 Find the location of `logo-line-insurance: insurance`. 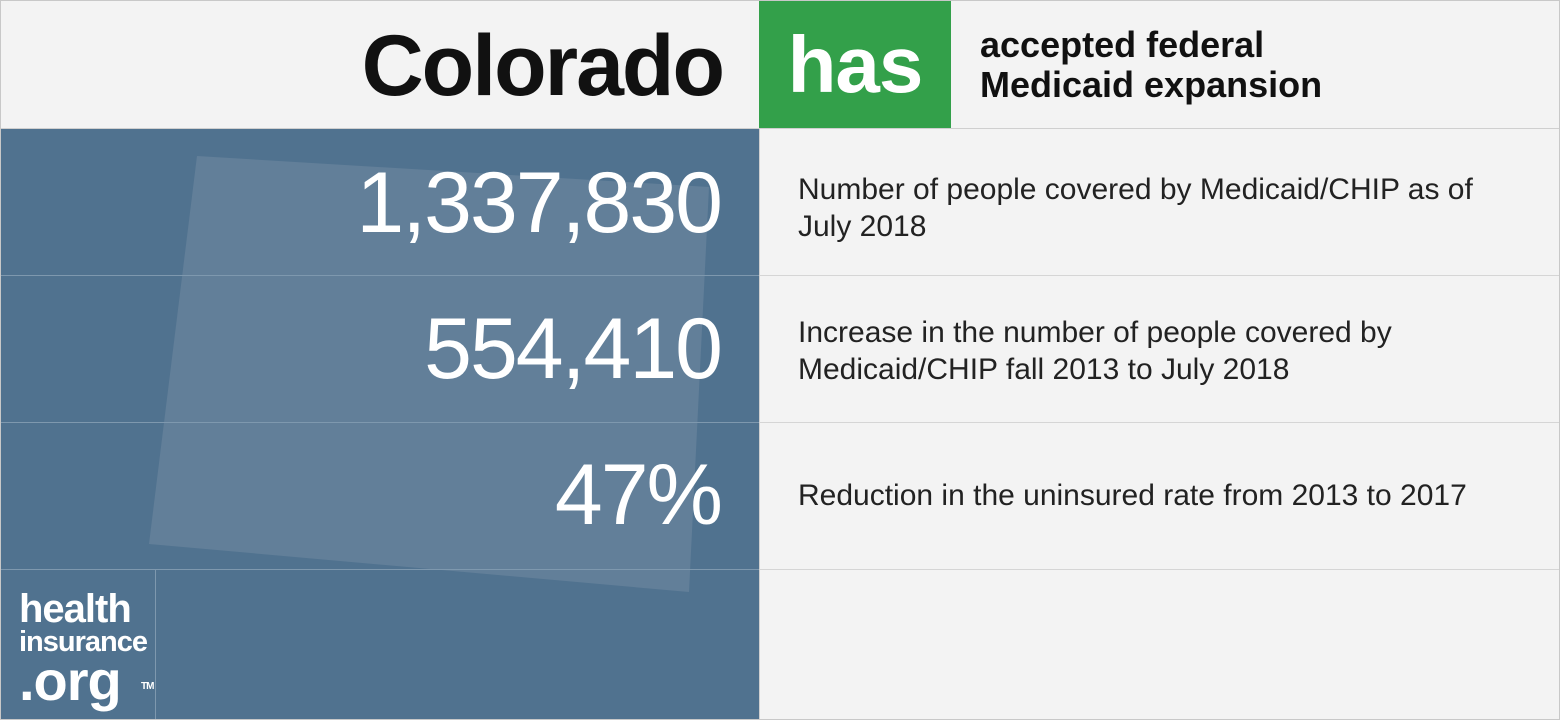

logo-line-insurance: insurance is located at coordinates (83, 642).